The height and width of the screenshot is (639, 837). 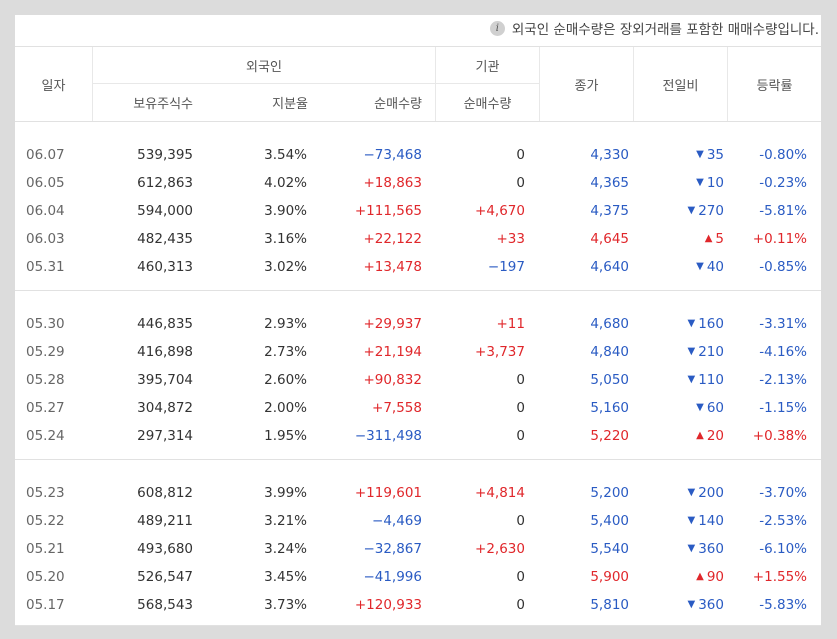 What do you see at coordinates (388, 493) in the screenshot?
I see `cell-foreign-net: +119,601` at bounding box center [388, 493].